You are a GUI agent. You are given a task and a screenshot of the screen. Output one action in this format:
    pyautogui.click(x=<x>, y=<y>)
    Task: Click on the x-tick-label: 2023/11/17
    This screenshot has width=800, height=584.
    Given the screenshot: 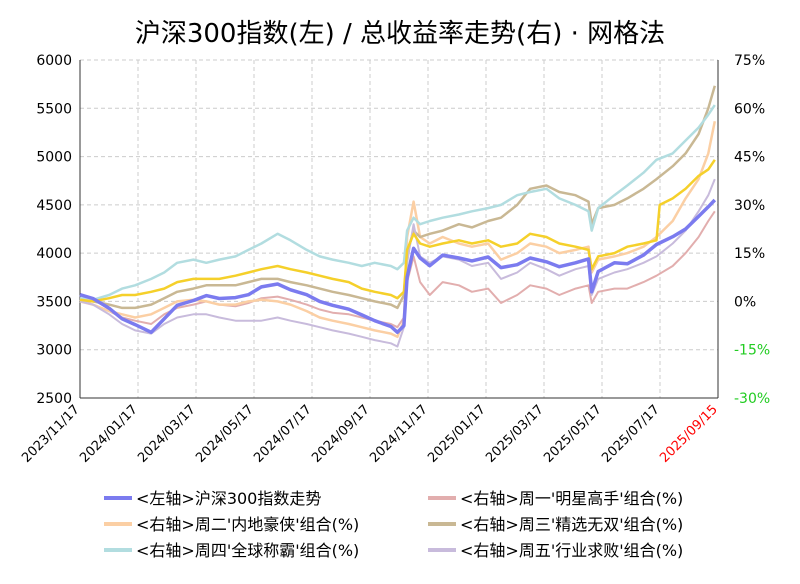 What is the action you would take?
    pyautogui.click(x=51, y=434)
    